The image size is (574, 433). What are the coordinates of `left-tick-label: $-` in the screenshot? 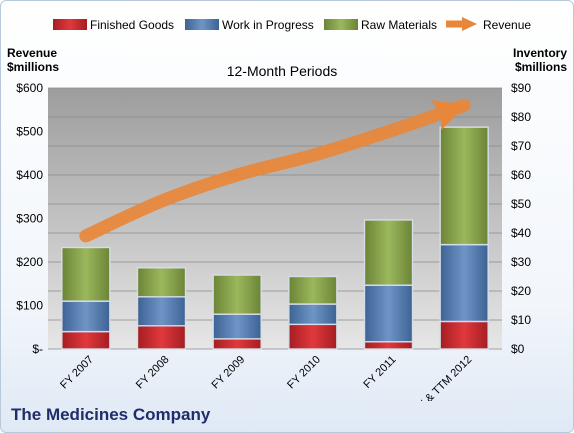 It's located at (37, 349).